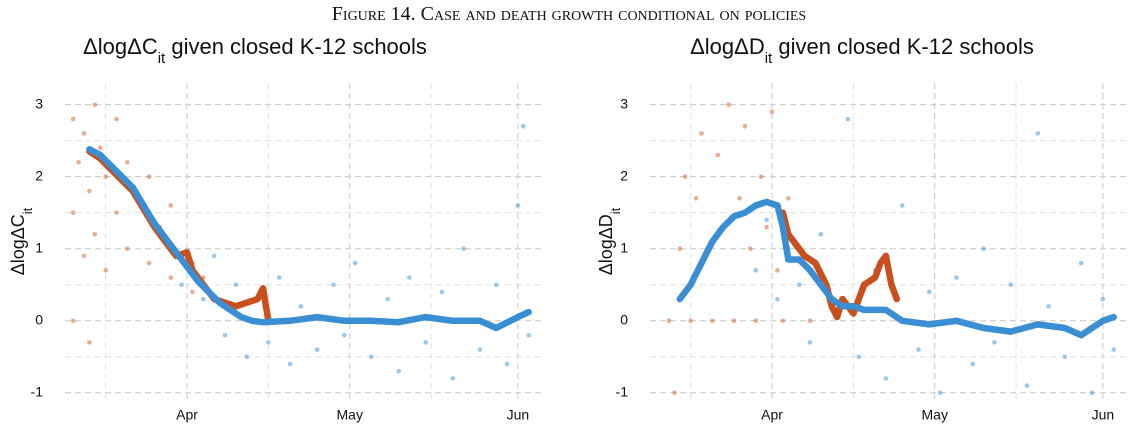 The image size is (1138, 432). What do you see at coordinates (518, 415) in the screenshot?
I see `x-tick-label: Jun` at bounding box center [518, 415].